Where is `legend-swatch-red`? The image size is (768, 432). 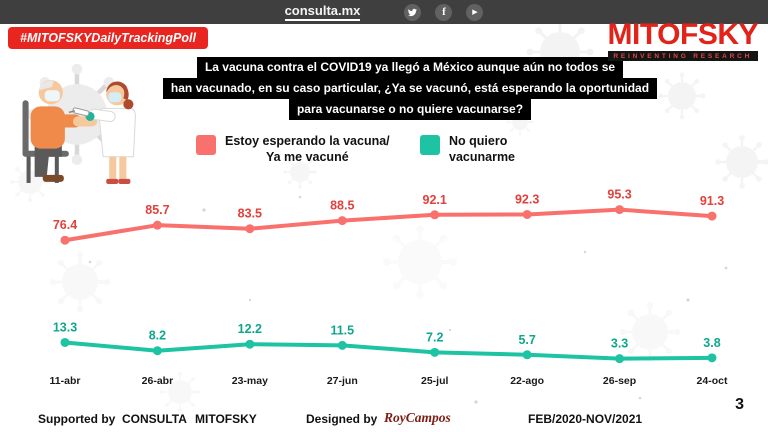 legend-swatch-red is located at coordinates (206, 145).